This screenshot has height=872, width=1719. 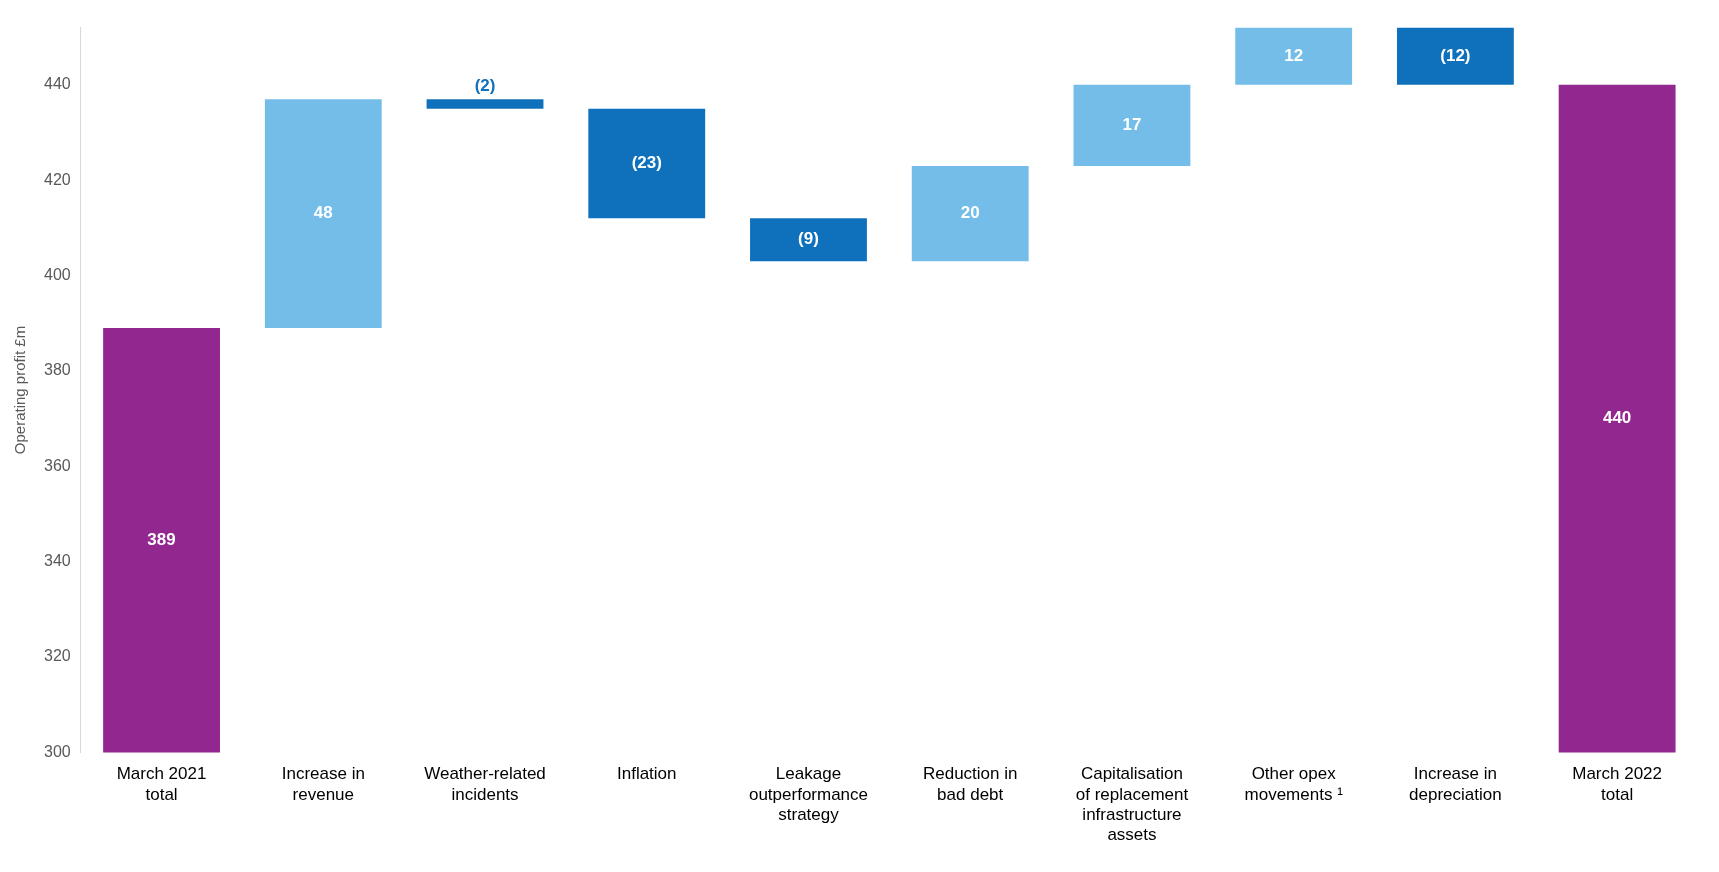 I want to click on data-label: 20, so click(x=970, y=213).